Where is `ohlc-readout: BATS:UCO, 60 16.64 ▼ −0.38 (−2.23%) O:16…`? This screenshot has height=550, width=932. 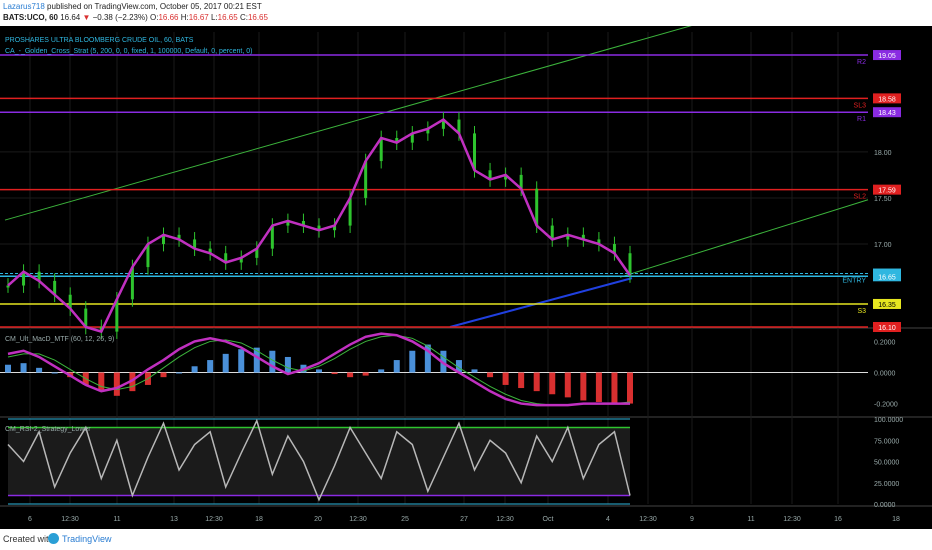
ohlc-readout: BATS:UCO, 60 16.64 ▼ −0.38 (−2.23%) O:16… is located at coordinates (135, 17).